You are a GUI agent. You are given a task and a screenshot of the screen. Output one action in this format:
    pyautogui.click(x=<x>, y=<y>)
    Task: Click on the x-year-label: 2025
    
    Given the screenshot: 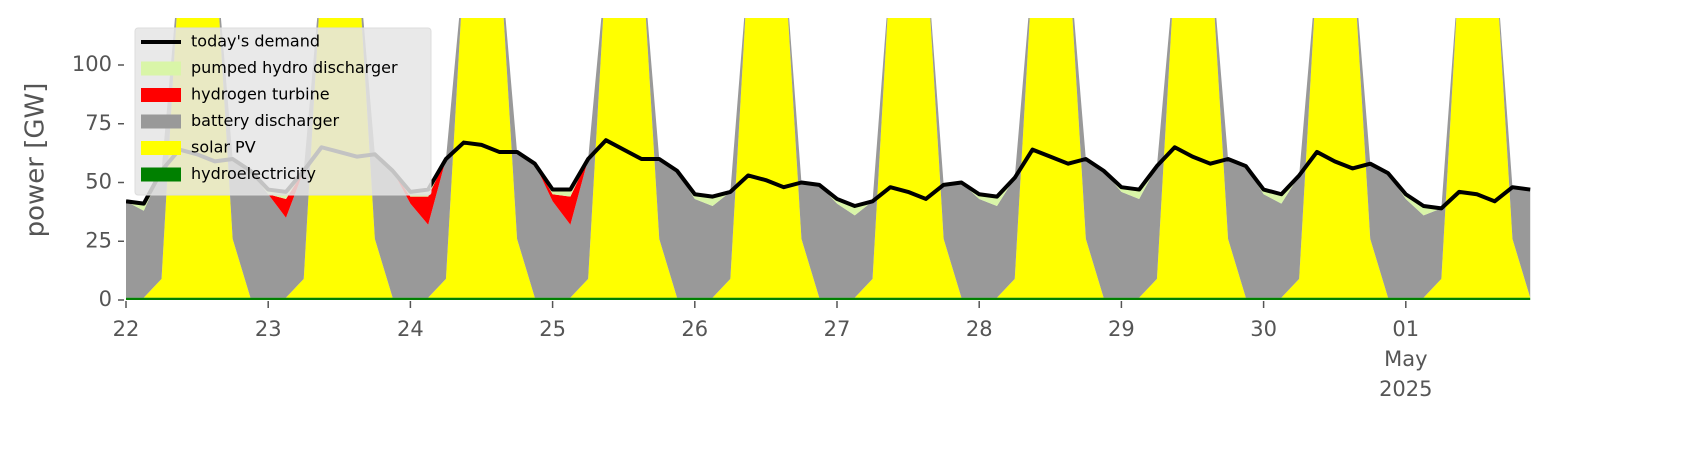 What is the action you would take?
    pyautogui.click(x=1405, y=389)
    